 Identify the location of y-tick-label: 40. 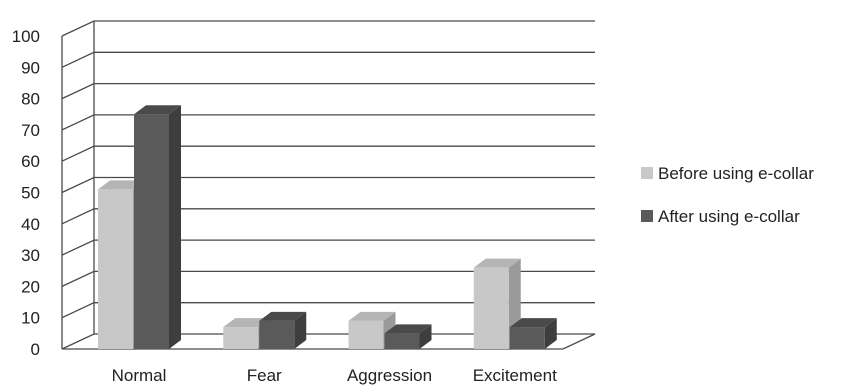
(30, 224).